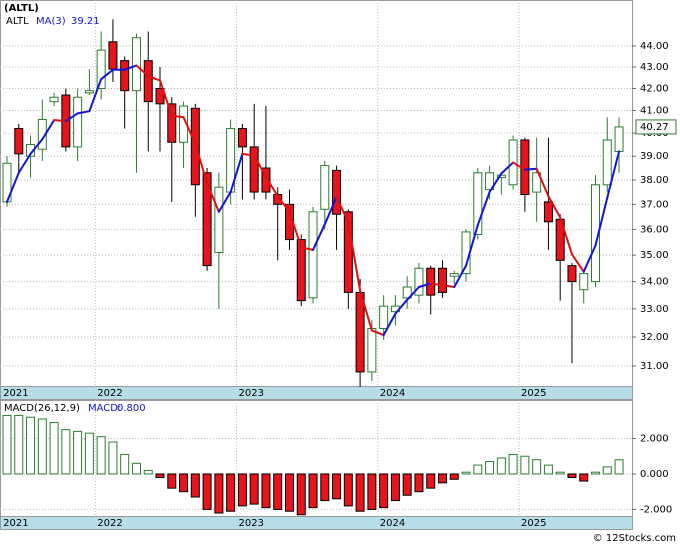 The width and height of the screenshot is (680, 546). Describe the element at coordinates (654, 88) in the screenshot. I see `y-tick-label: 42.00` at that location.